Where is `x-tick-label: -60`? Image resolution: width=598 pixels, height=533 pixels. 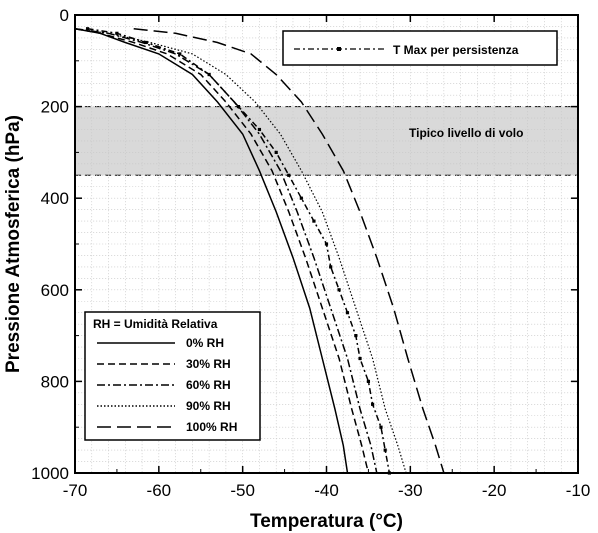 x-tick-label: -60 is located at coordinates (159, 490).